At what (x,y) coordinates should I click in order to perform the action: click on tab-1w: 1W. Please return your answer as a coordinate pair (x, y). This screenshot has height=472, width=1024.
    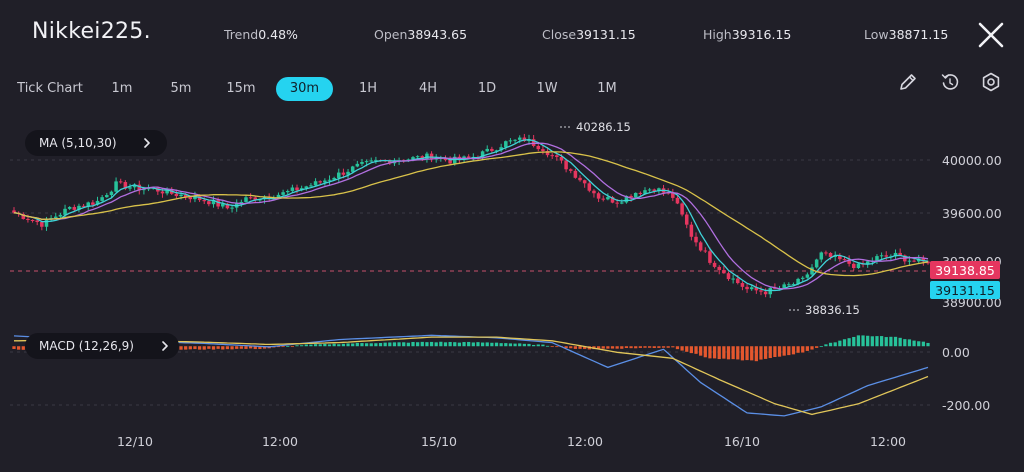
    Looking at the image, I should click on (547, 88).